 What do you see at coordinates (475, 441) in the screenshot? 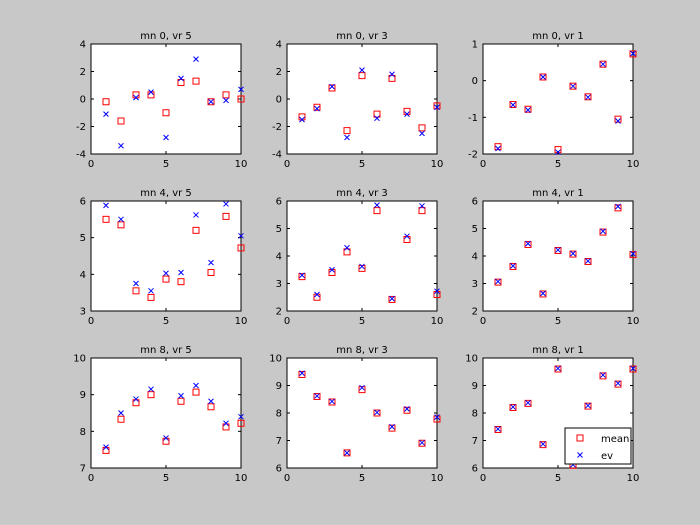
I see `y-tick-label: 7` at bounding box center [475, 441].